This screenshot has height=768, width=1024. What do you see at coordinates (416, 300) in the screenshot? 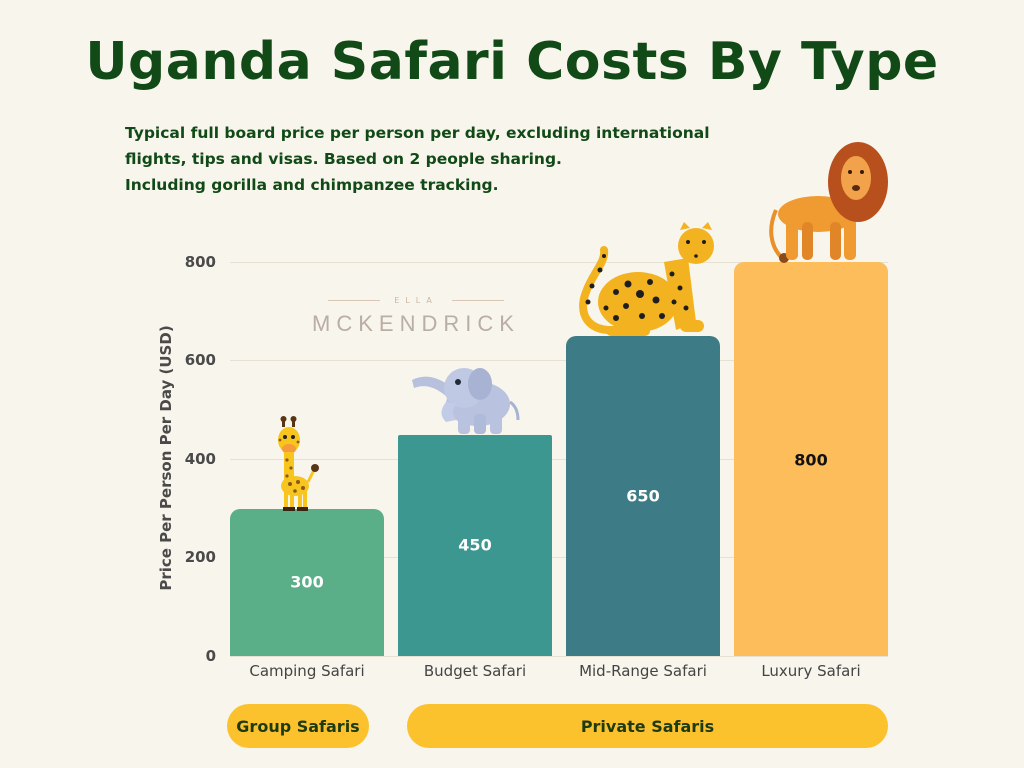
I see `watermark-top-text: ELLA` at bounding box center [416, 300].